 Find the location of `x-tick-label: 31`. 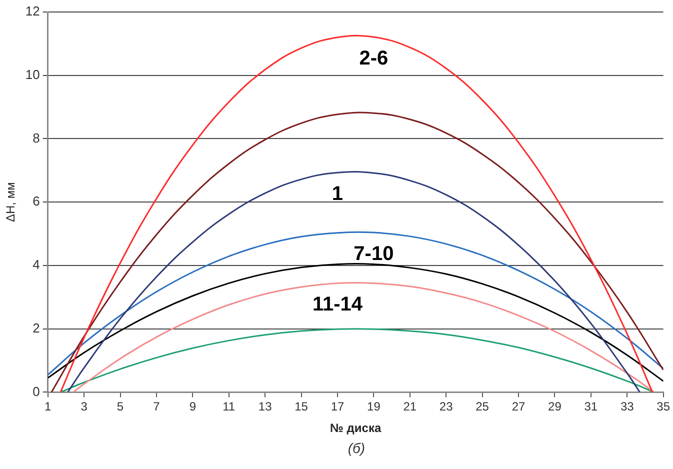

x-tick-label: 31 is located at coordinates (591, 407).